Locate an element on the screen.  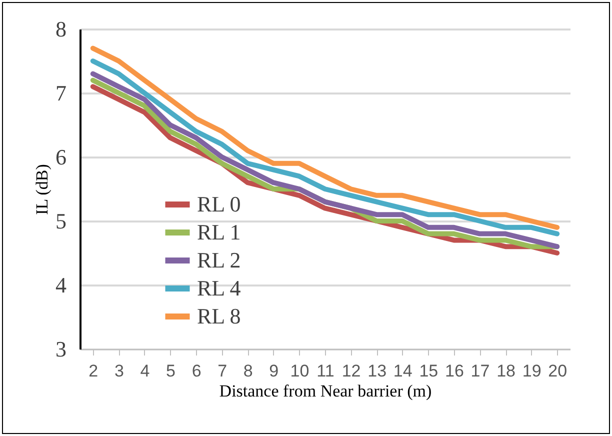
x-tick-label: 7 is located at coordinates (223, 371).